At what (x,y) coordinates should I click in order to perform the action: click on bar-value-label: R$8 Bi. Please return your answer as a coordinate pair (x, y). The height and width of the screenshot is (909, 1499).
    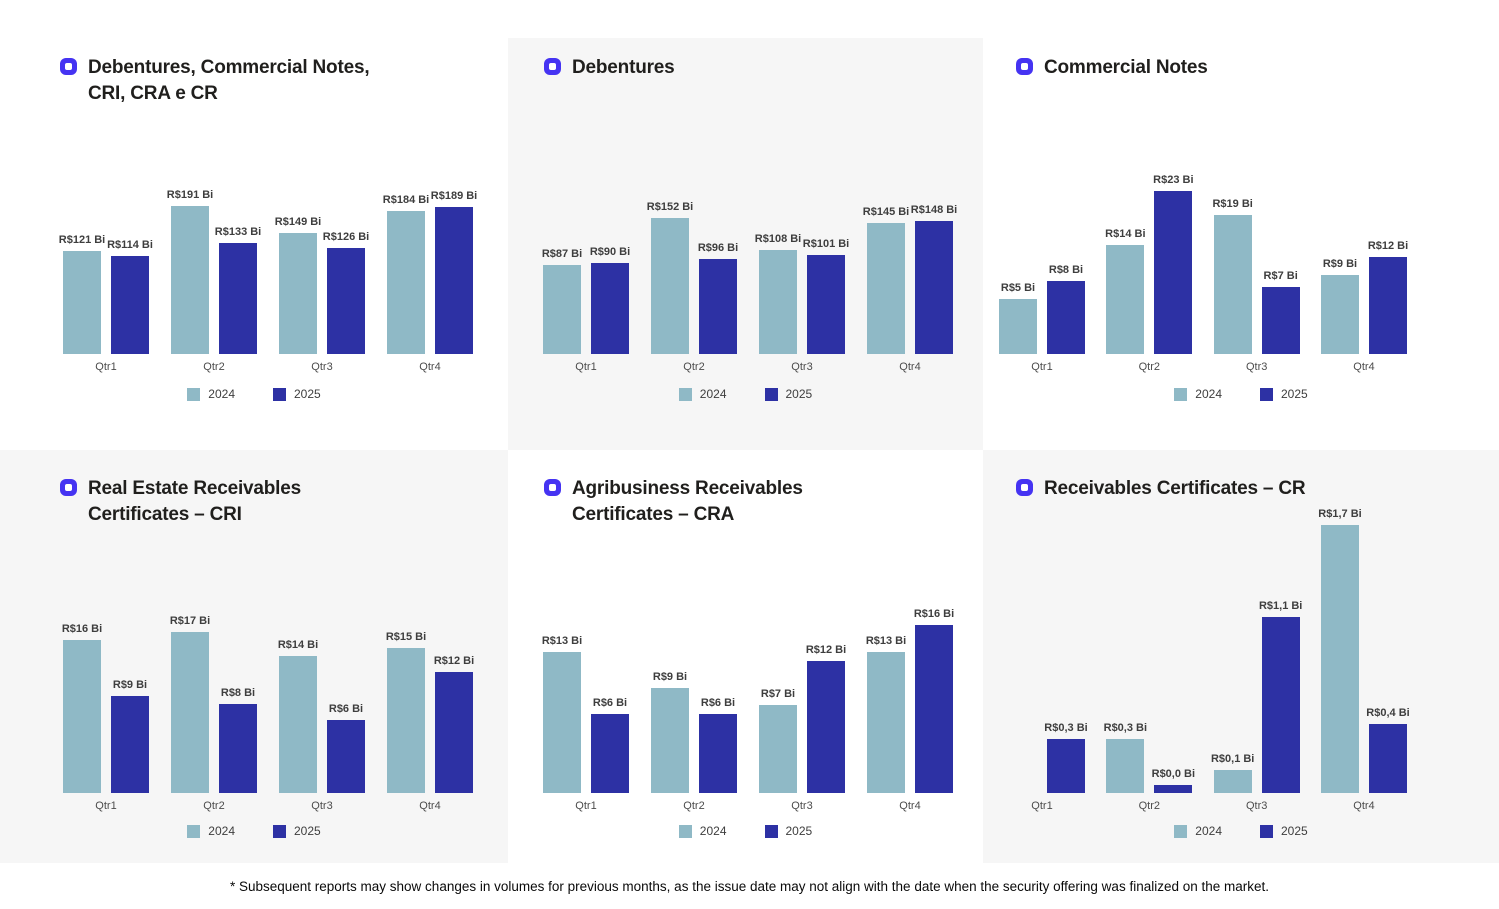
    Looking at the image, I should click on (238, 693).